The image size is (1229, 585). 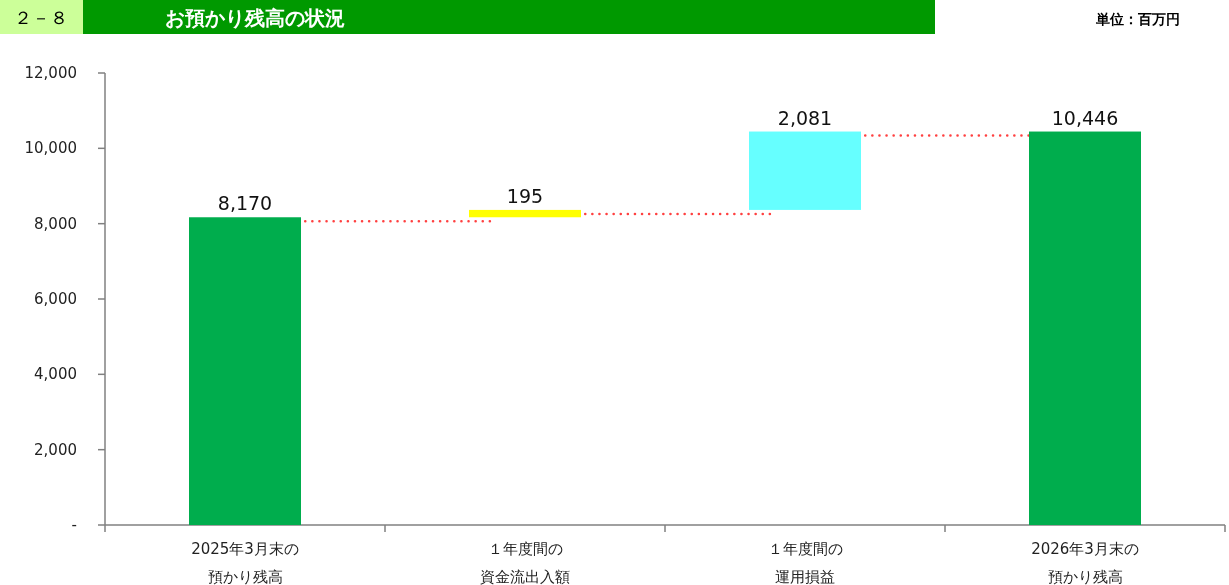 What do you see at coordinates (525, 195) in the screenshot?
I see `data-label: 195` at bounding box center [525, 195].